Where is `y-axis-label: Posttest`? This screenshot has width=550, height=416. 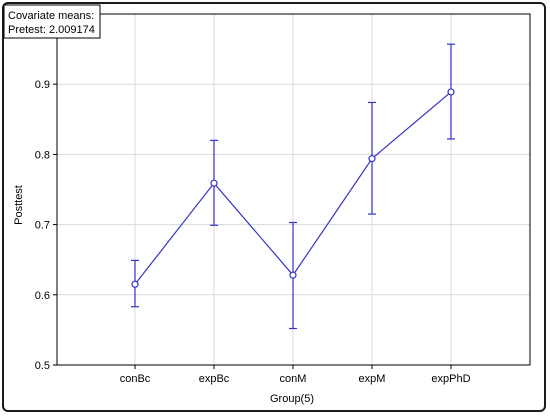 y-axis-label: Posttest is located at coordinates (19, 205).